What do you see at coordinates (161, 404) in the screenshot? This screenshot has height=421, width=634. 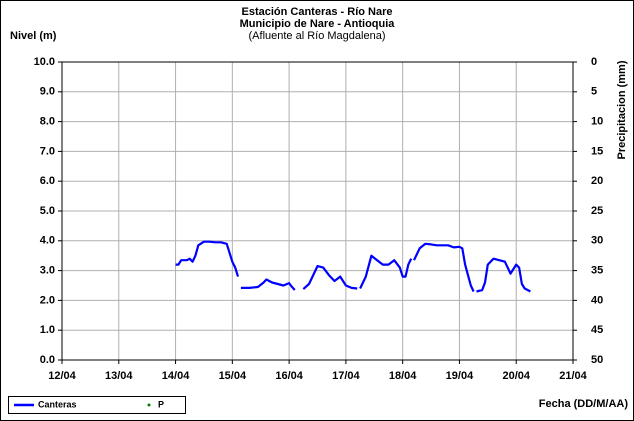 I see `legend-label: P` at bounding box center [161, 404].